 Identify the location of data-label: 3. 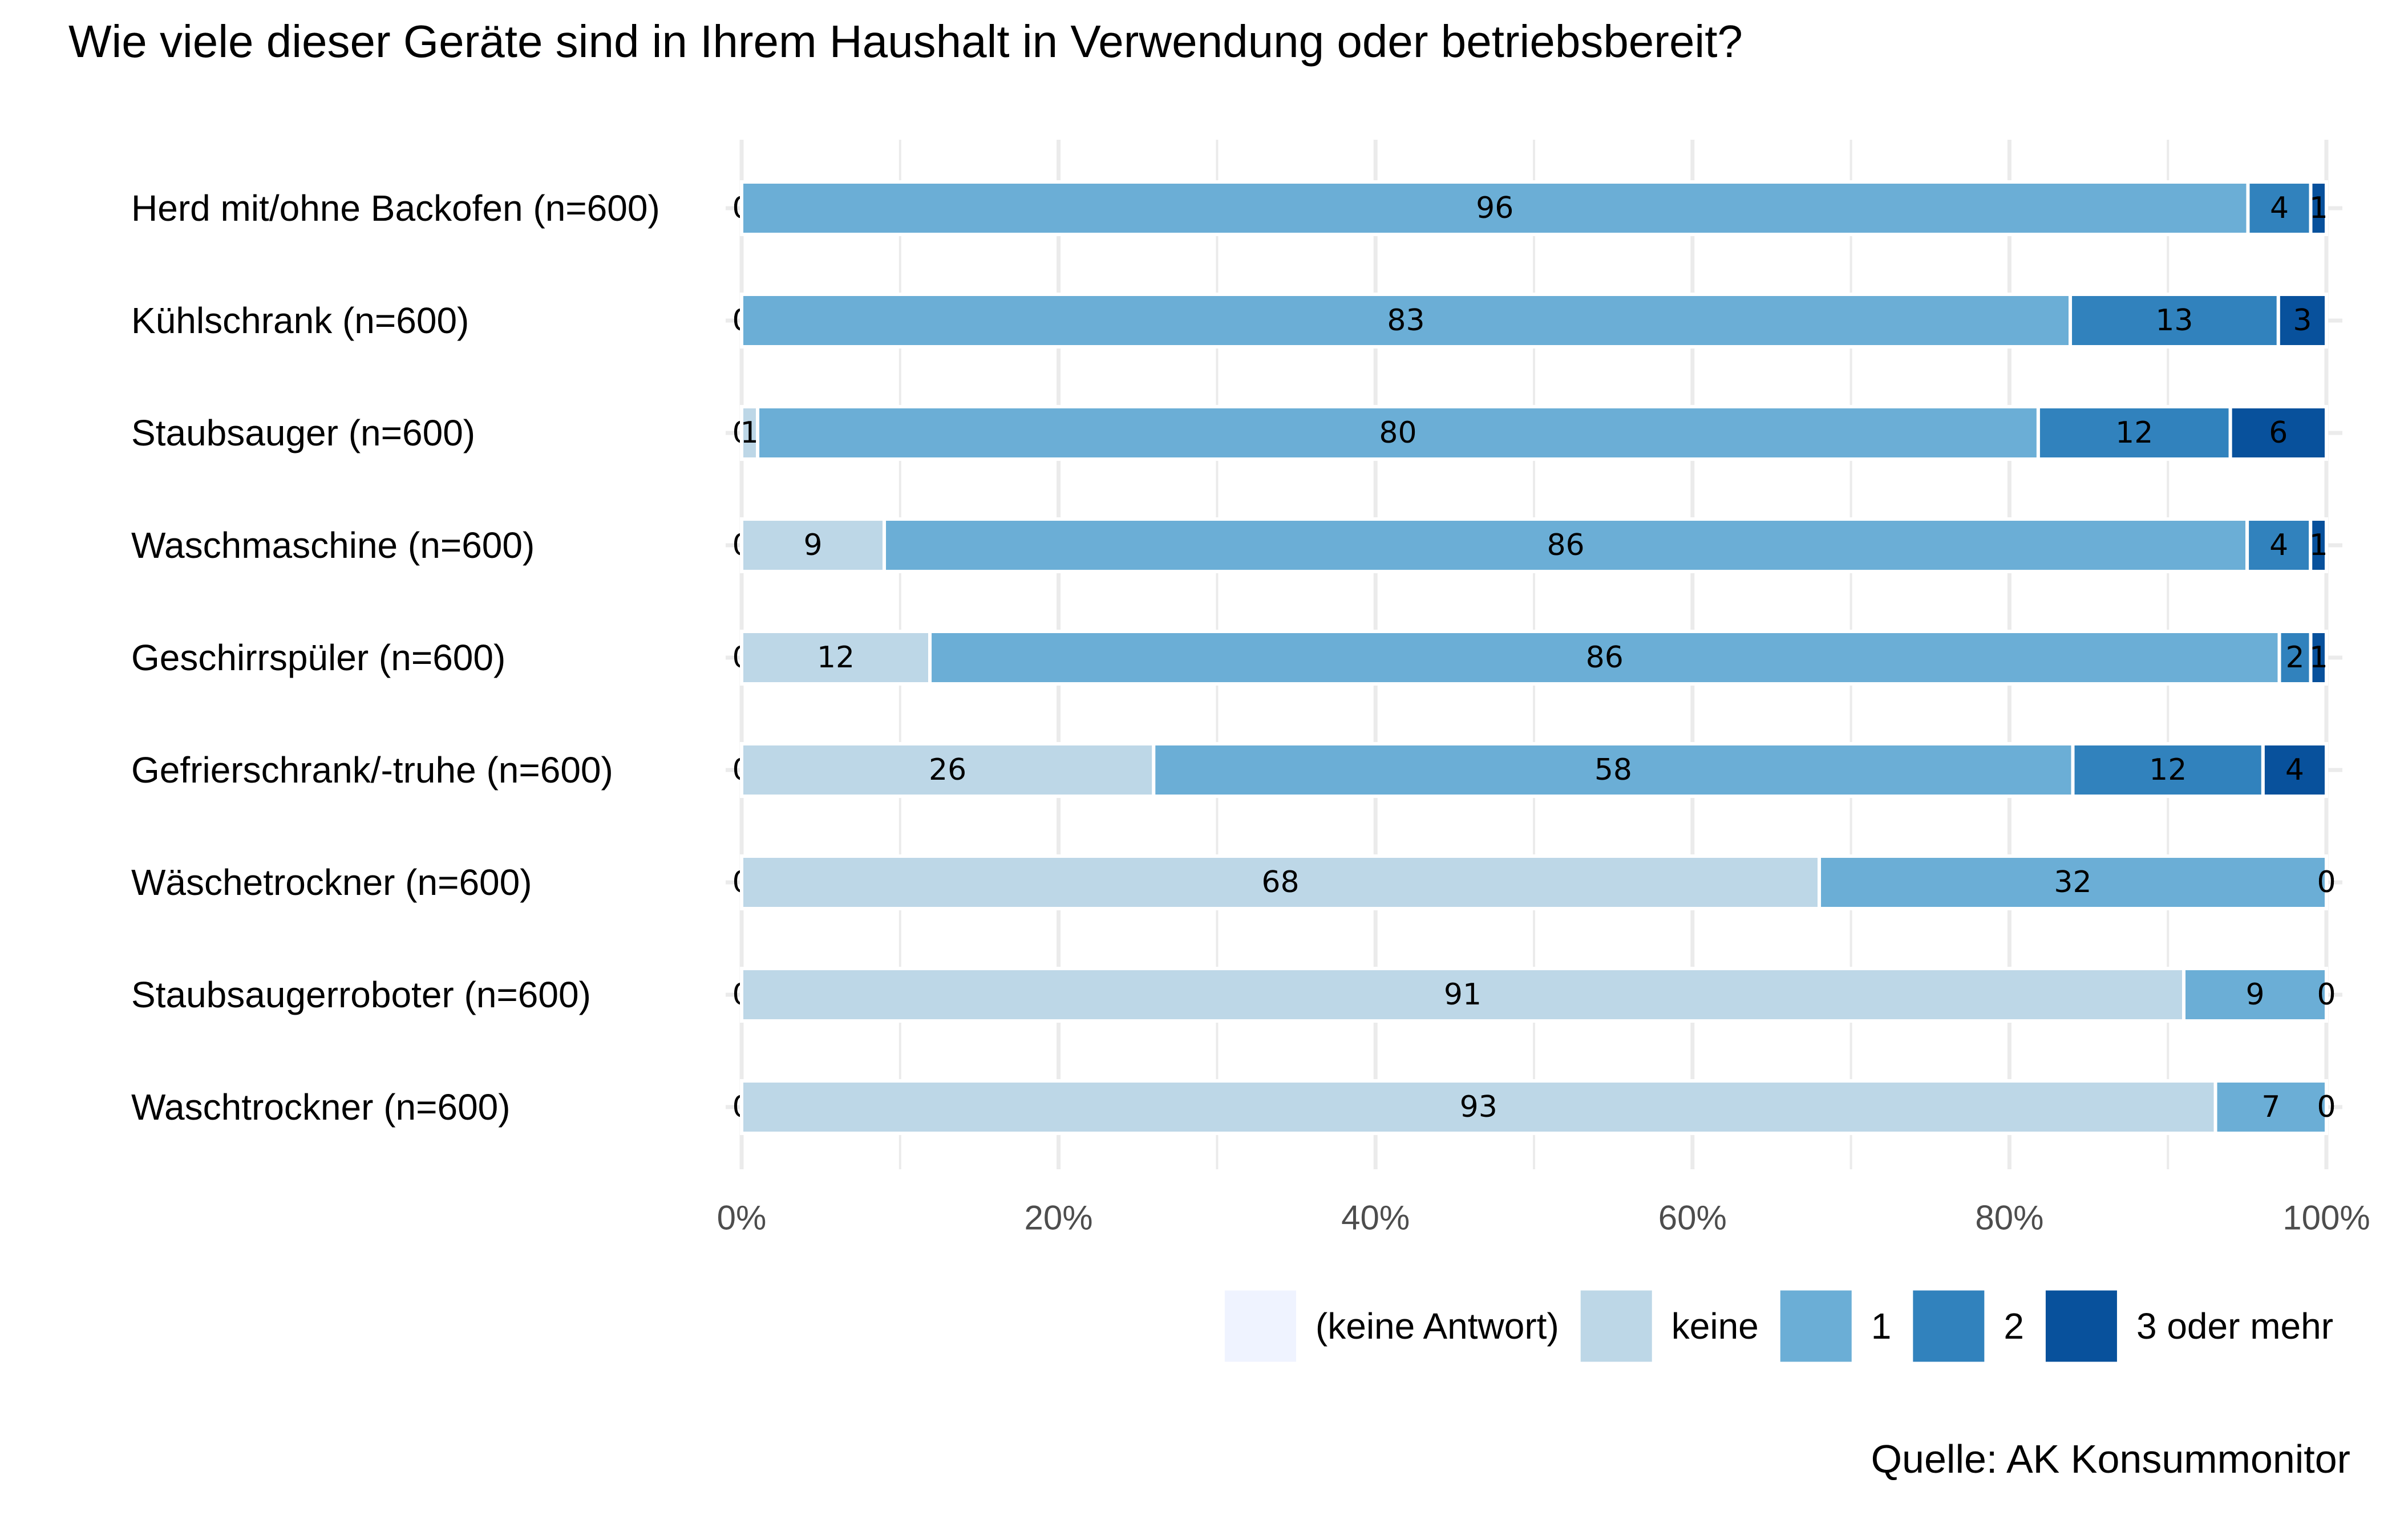
(2302, 321).